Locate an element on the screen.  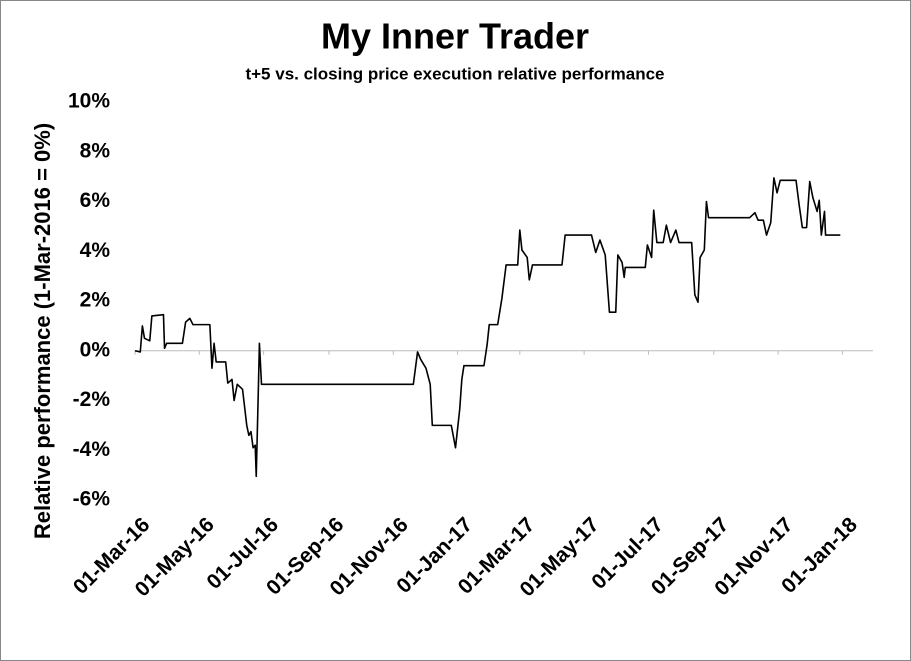
y-tick-label: -4% is located at coordinates (92, 449).